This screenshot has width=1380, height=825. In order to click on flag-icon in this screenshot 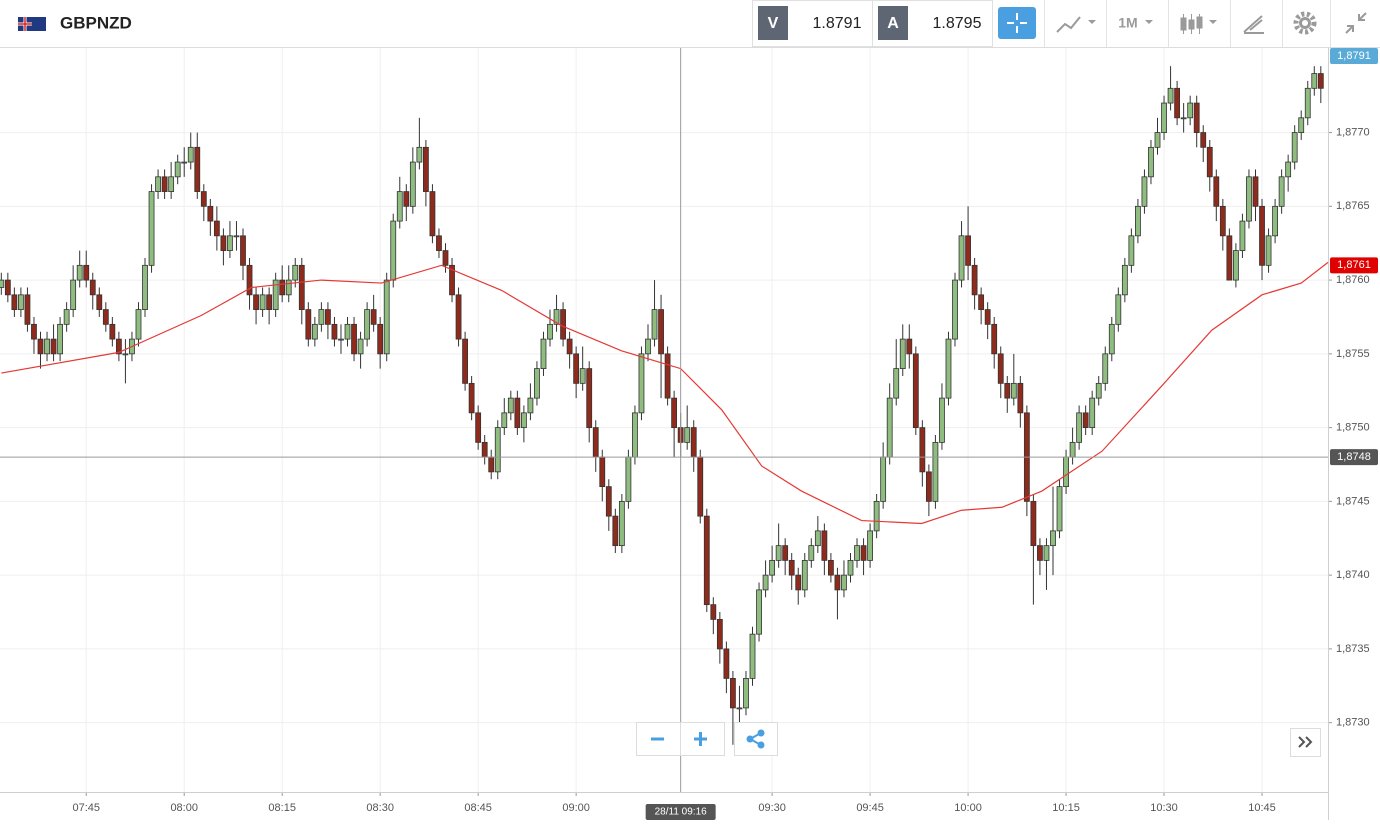, I will do `click(32, 24)`.